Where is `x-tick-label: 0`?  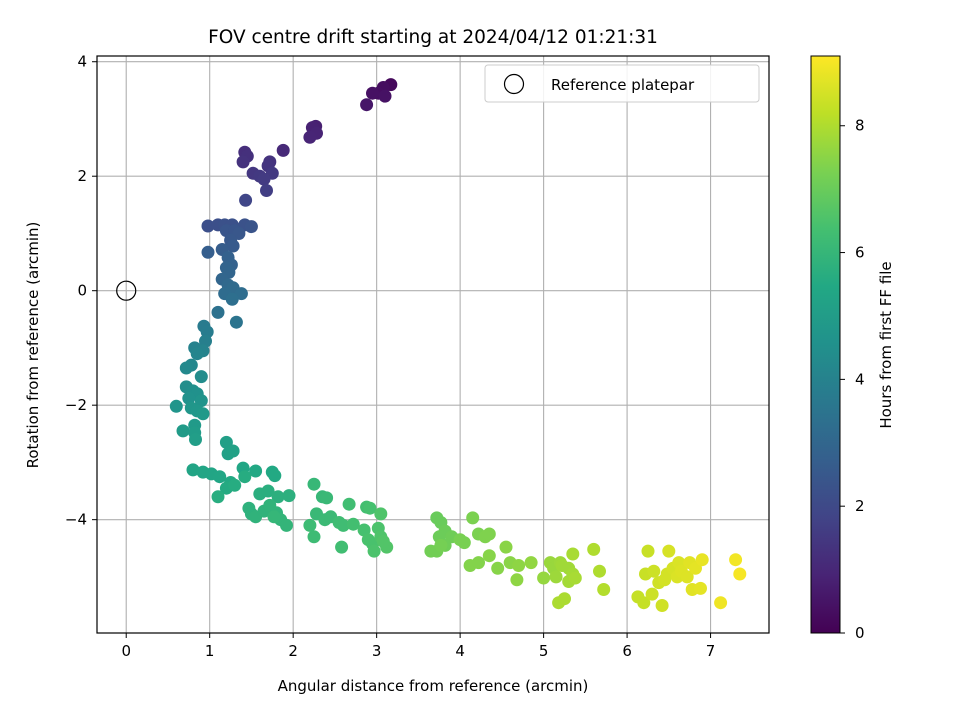
x-tick-label: 0 is located at coordinates (126, 651).